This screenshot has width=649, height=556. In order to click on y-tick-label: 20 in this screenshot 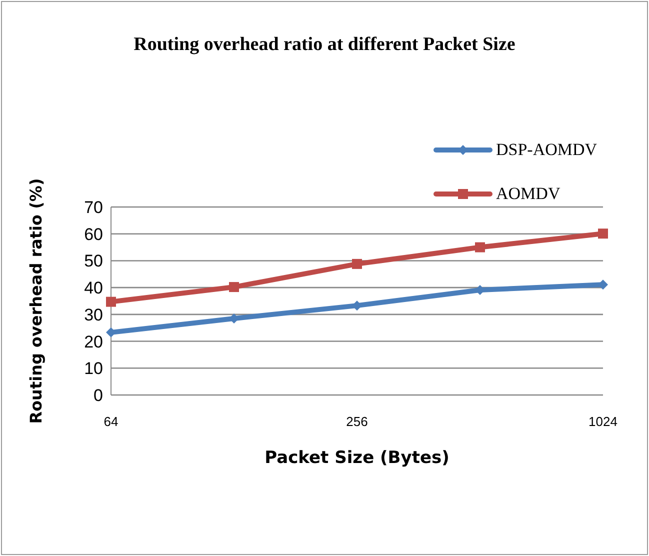, I will do `click(93, 342)`.